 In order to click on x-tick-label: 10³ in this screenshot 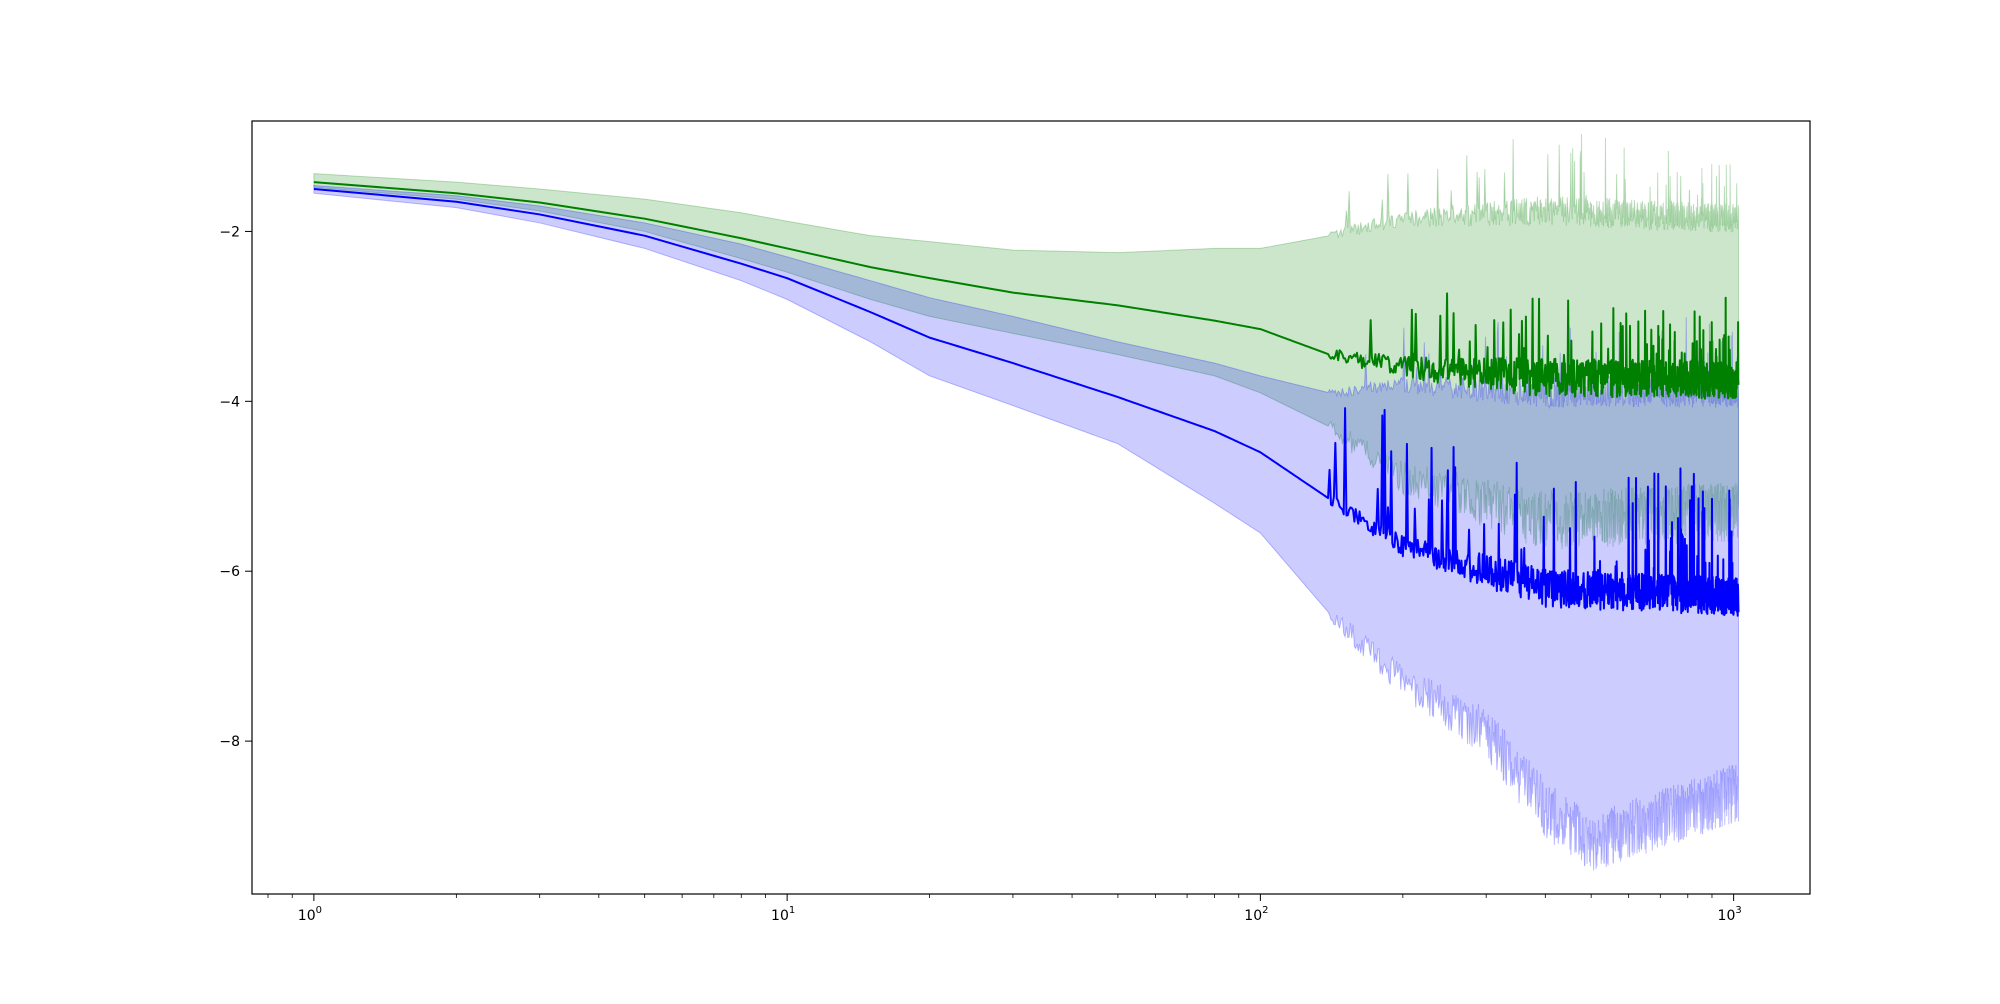, I will do `click(1730, 914)`.